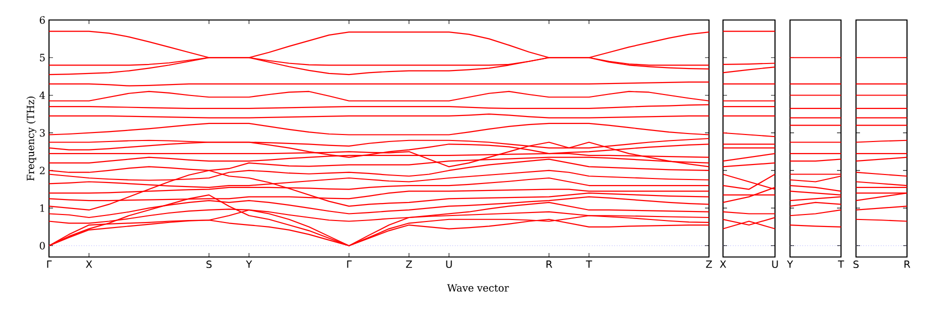  Describe the element at coordinates (42, 170) in the screenshot. I see `y-tick-label: 2` at that location.